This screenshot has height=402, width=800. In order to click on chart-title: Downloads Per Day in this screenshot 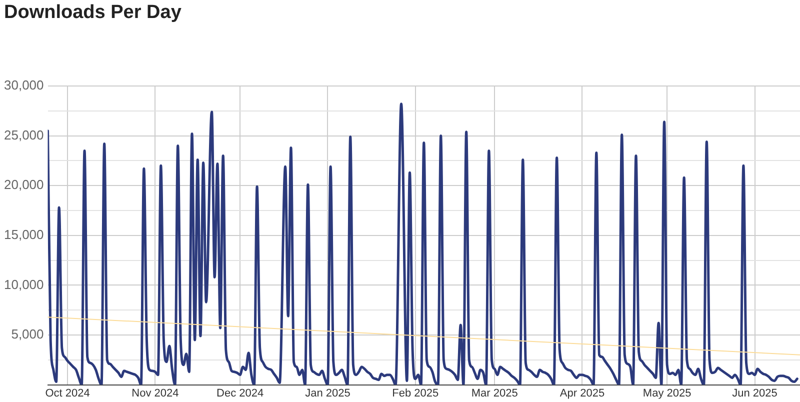, I will do `click(93, 13)`.